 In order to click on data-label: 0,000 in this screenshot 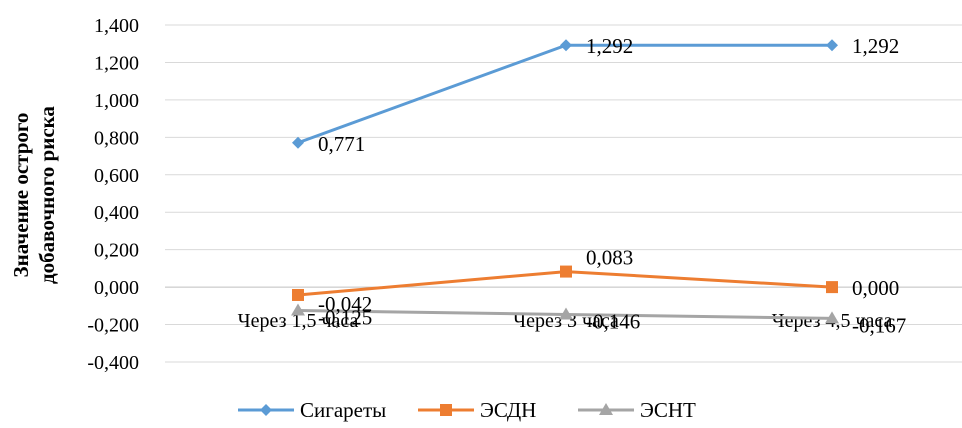, I will do `click(875, 288)`.